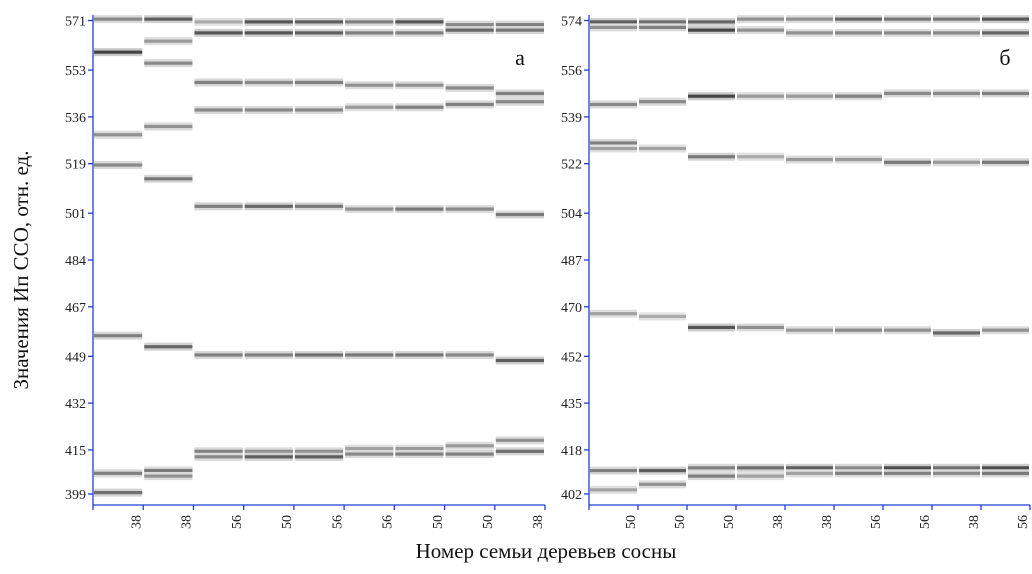 Image resolution: width=1032 pixels, height=574 pixels. Describe the element at coordinates (520, 57) in the screenshot. I see `panel-letter: а` at that location.